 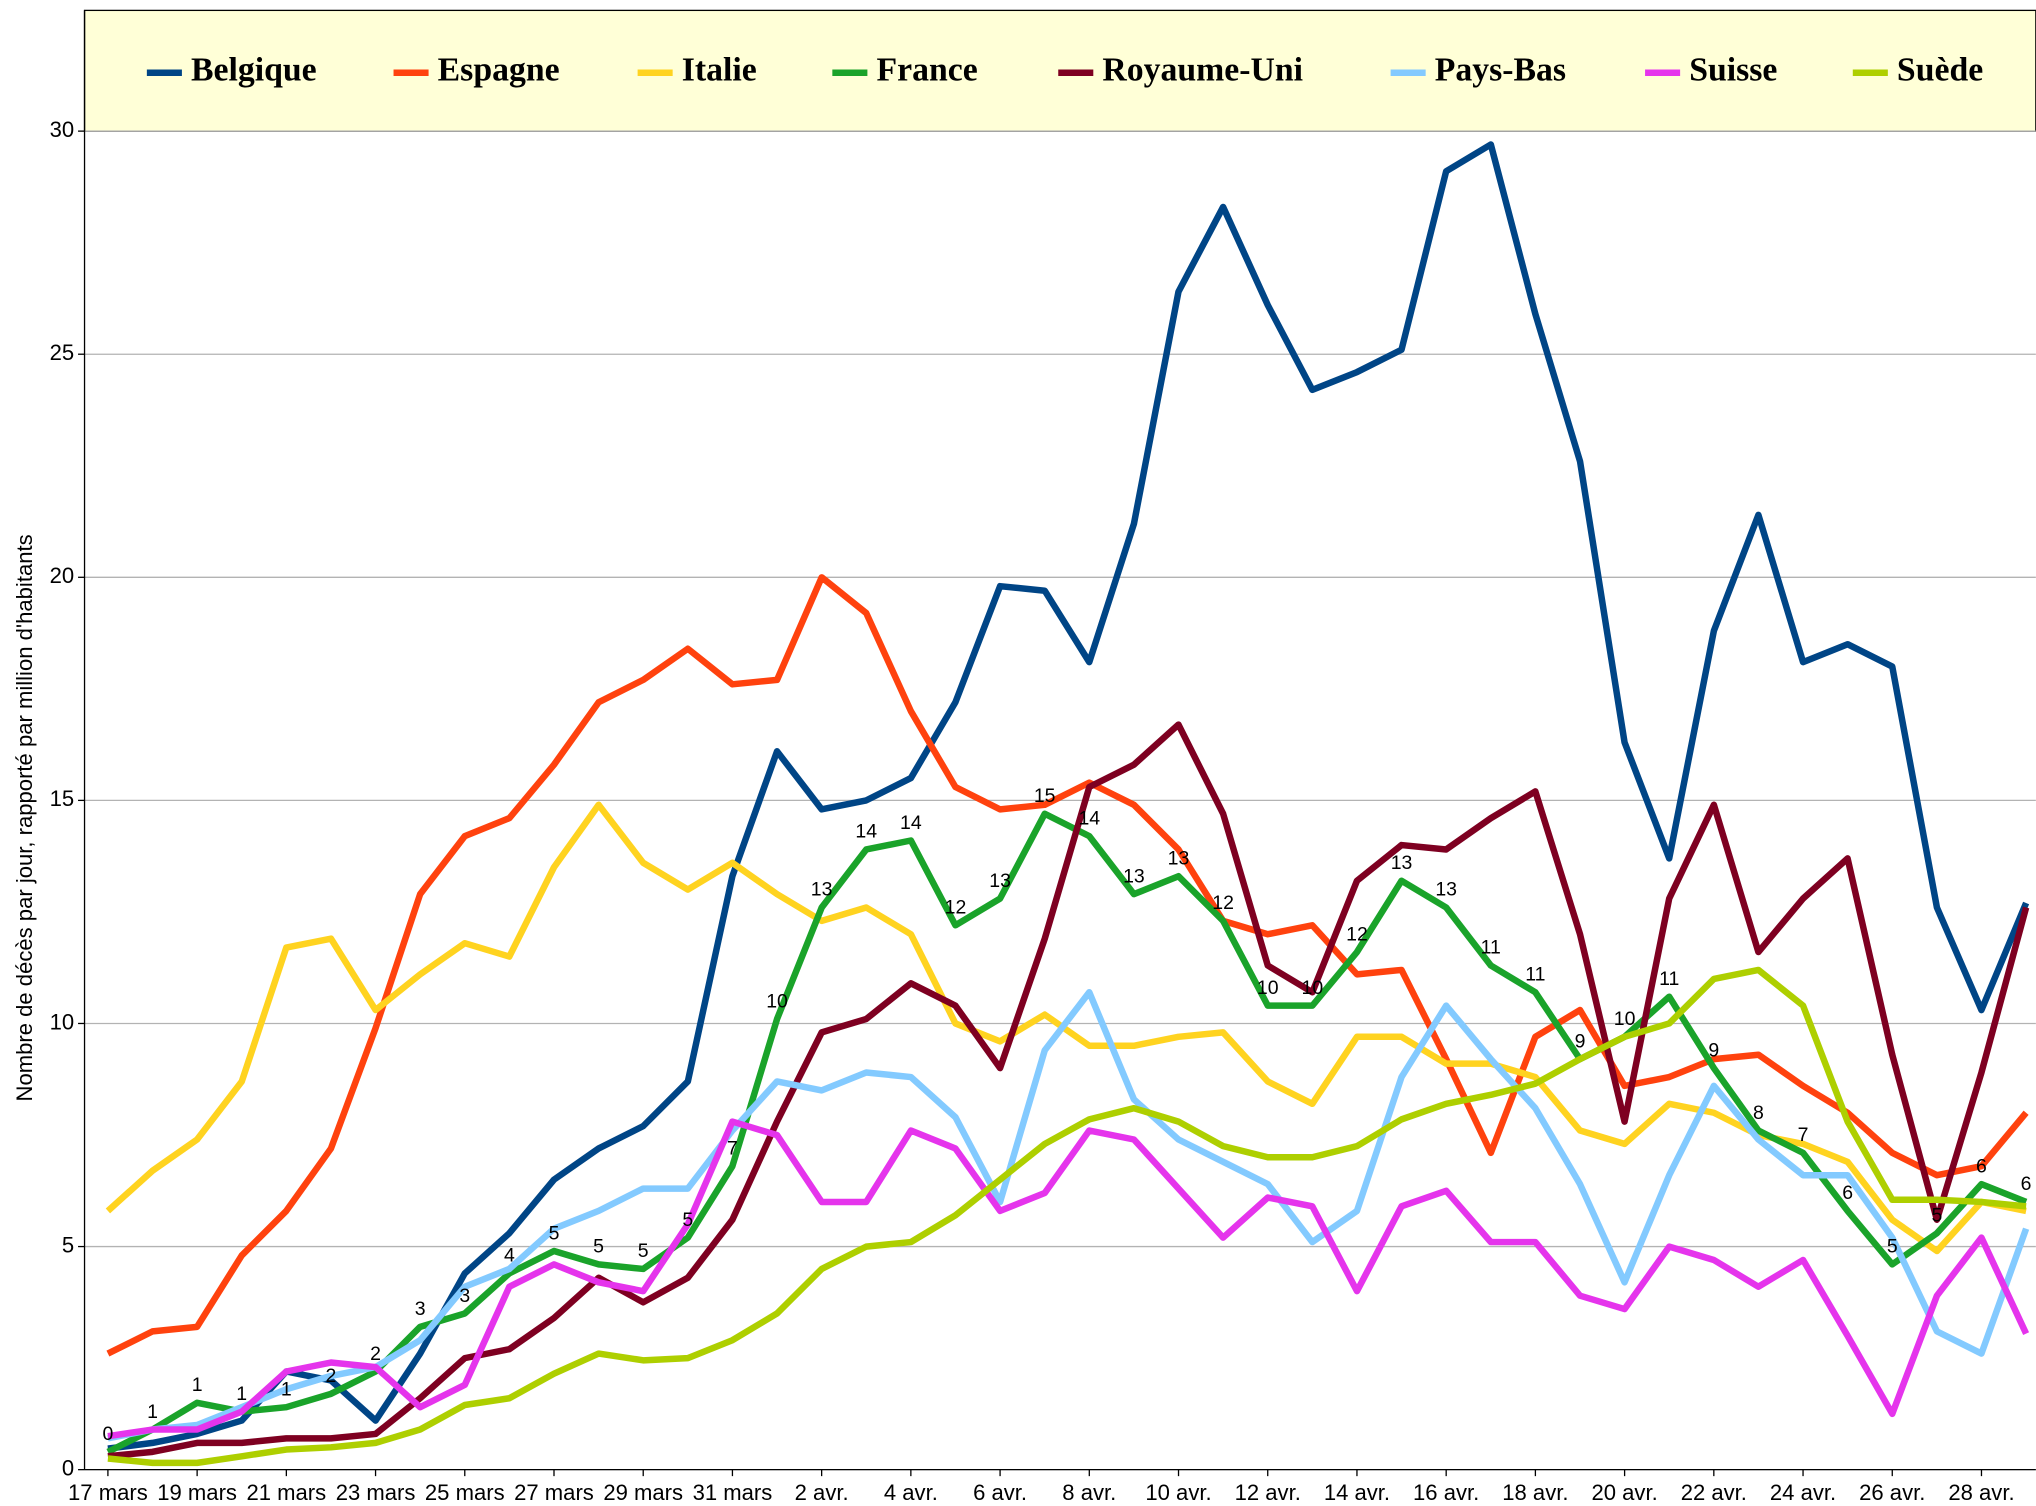 What do you see at coordinates (1045, 796) in the screenshot?
I see `data-label: 15` at bounding box center [1045, 796].